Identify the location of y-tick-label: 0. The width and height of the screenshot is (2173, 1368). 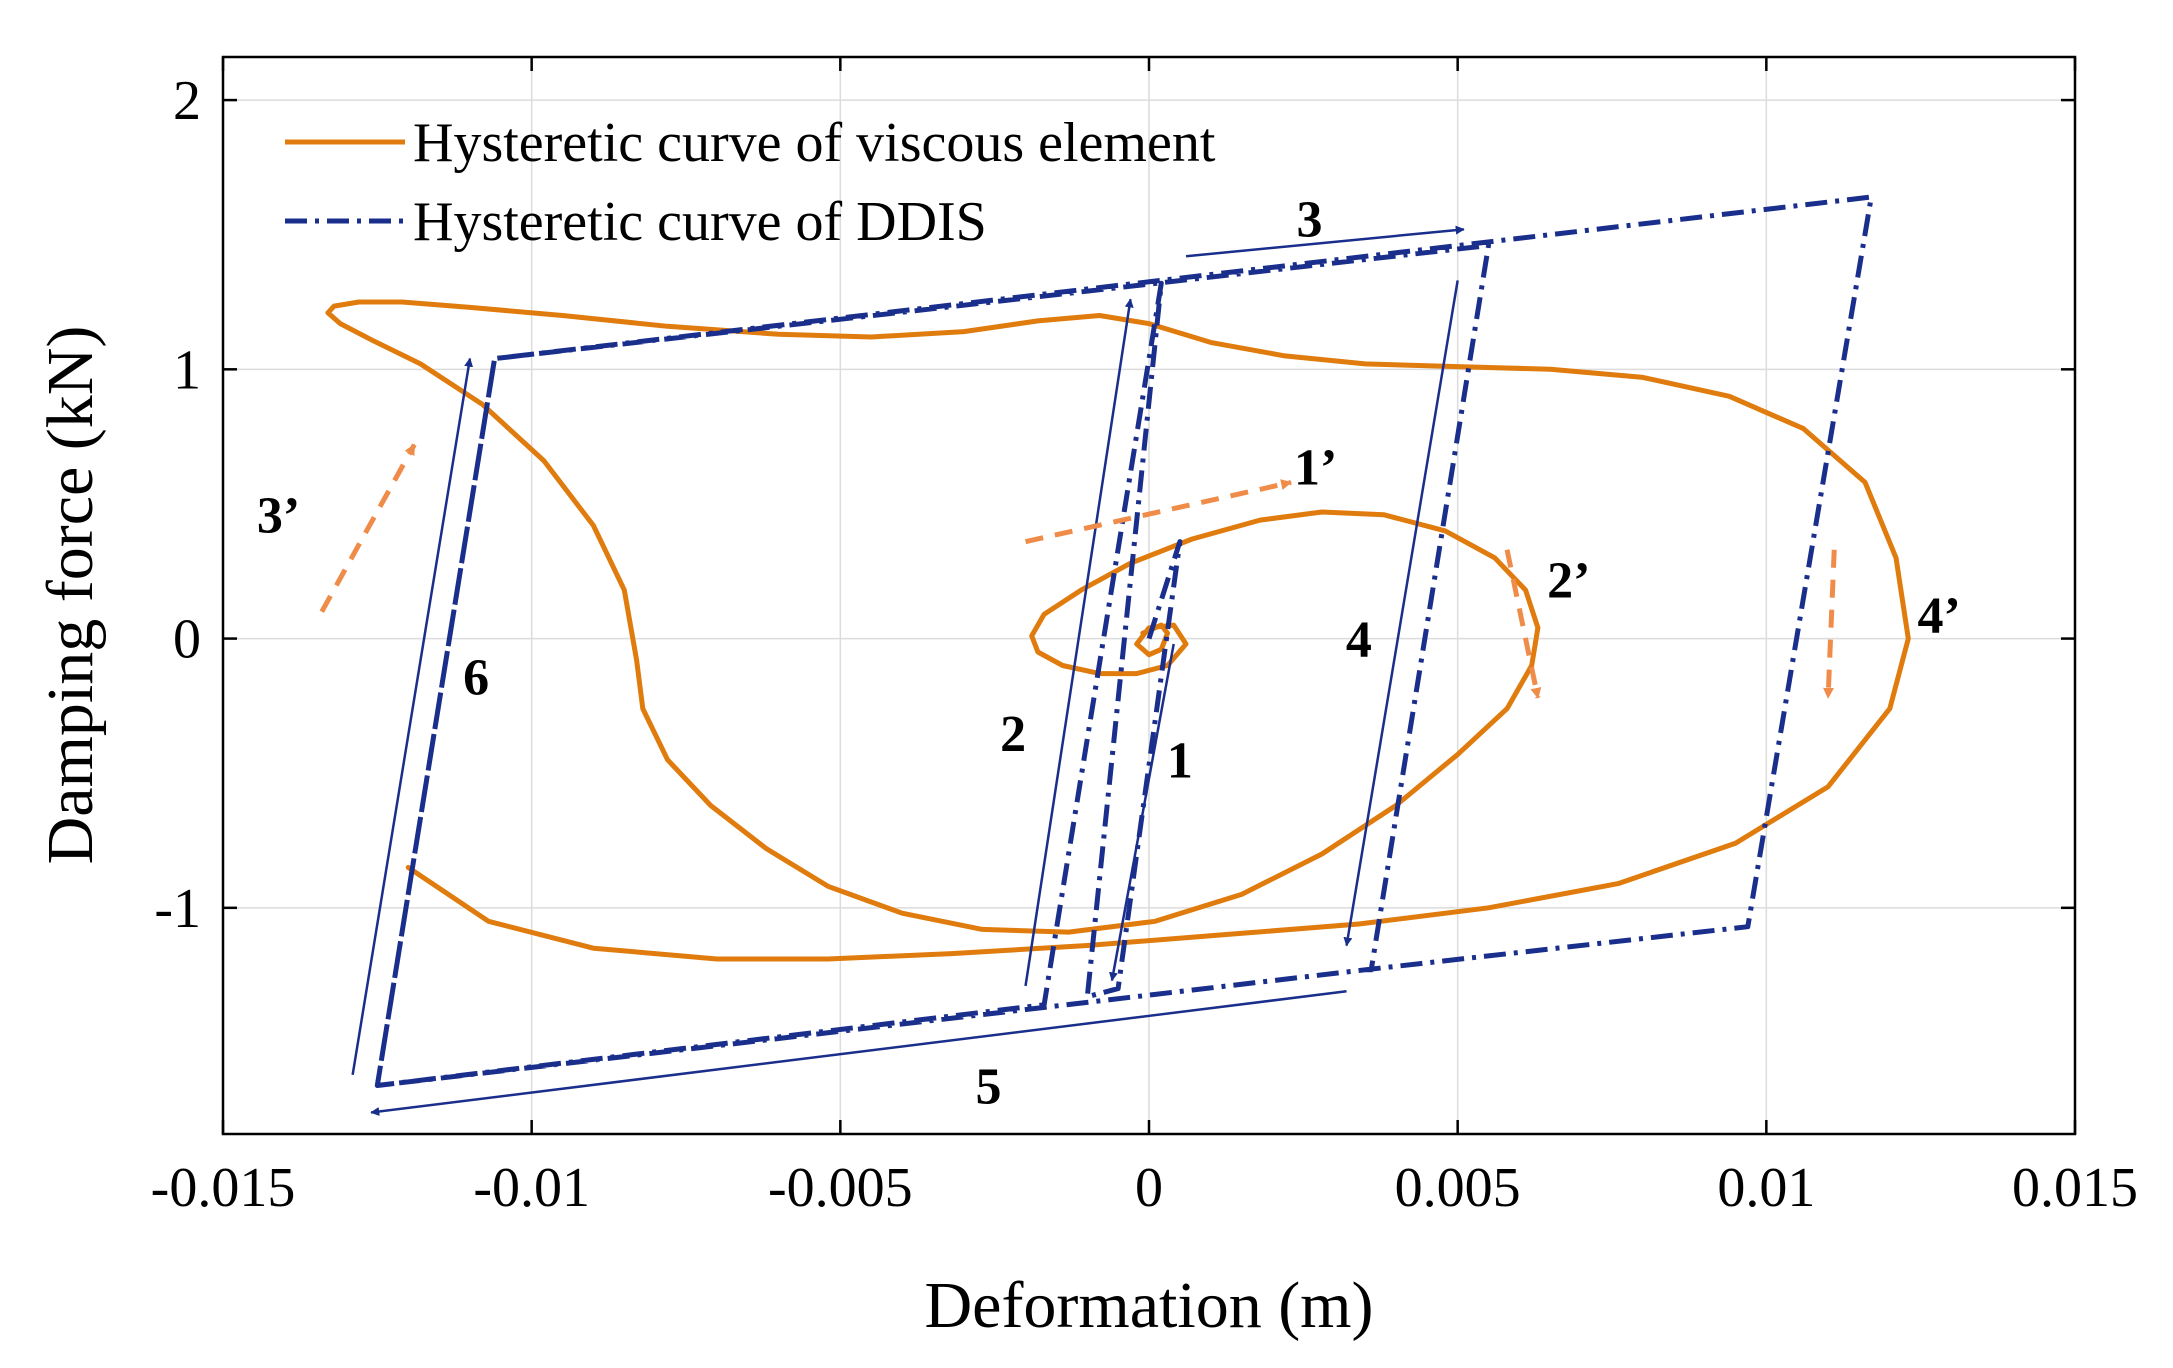
(187, 640).